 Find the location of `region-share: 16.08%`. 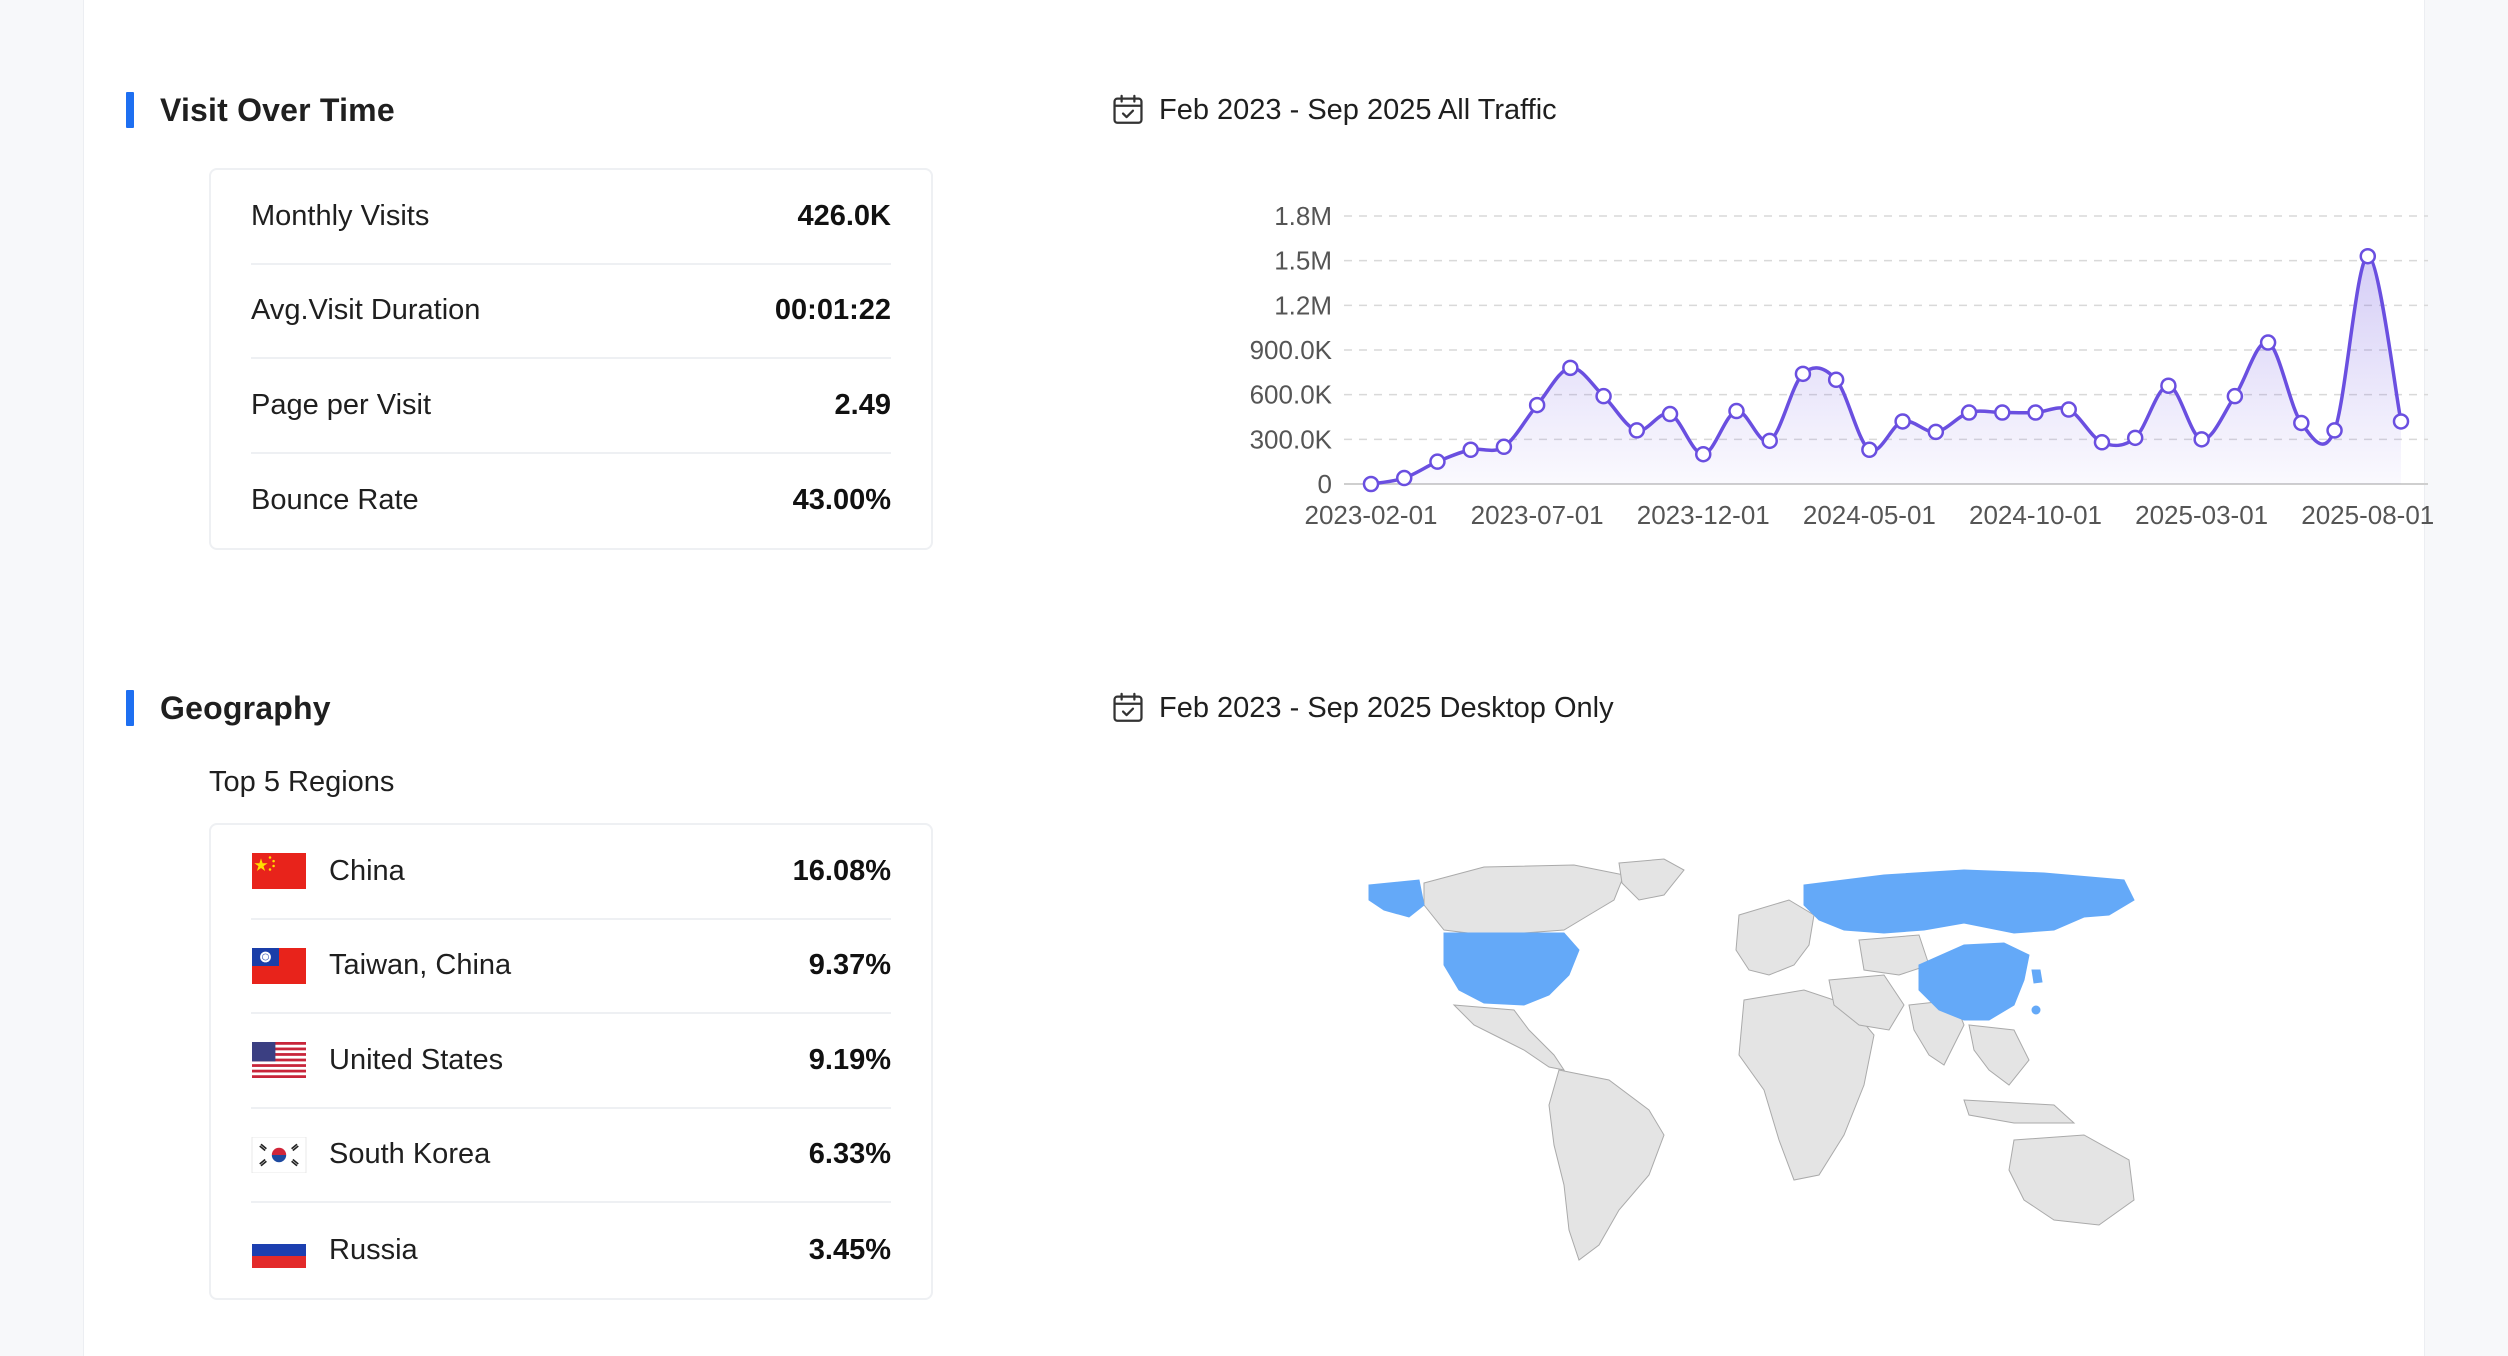

region-share: 16.08% is located at coordinates (841, 870).